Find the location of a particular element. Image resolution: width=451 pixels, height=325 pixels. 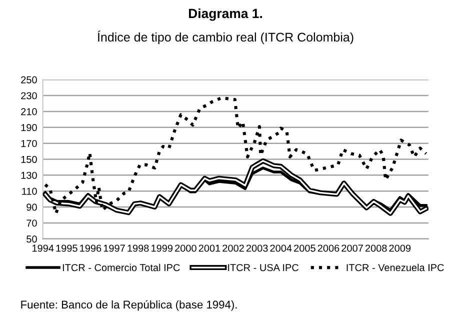

y-tick-label: 110 is located at coordinates (29, 191).